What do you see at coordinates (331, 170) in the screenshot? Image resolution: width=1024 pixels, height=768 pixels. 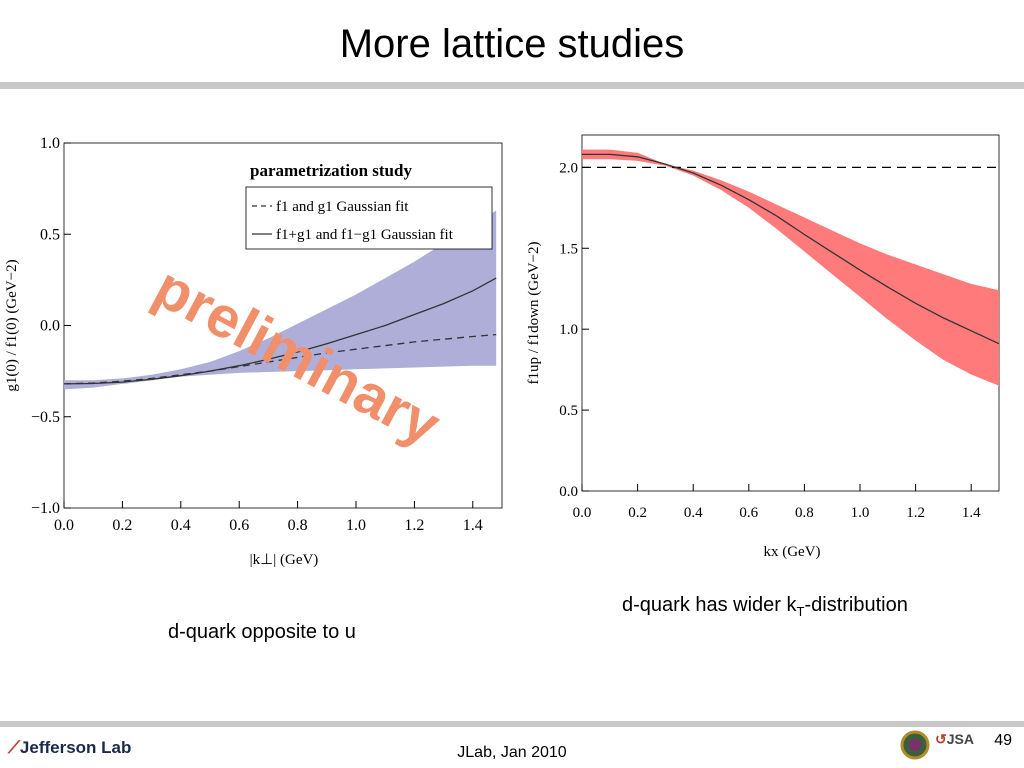 I see `legend-title: parametrization study` at bounding box center [331, 170].